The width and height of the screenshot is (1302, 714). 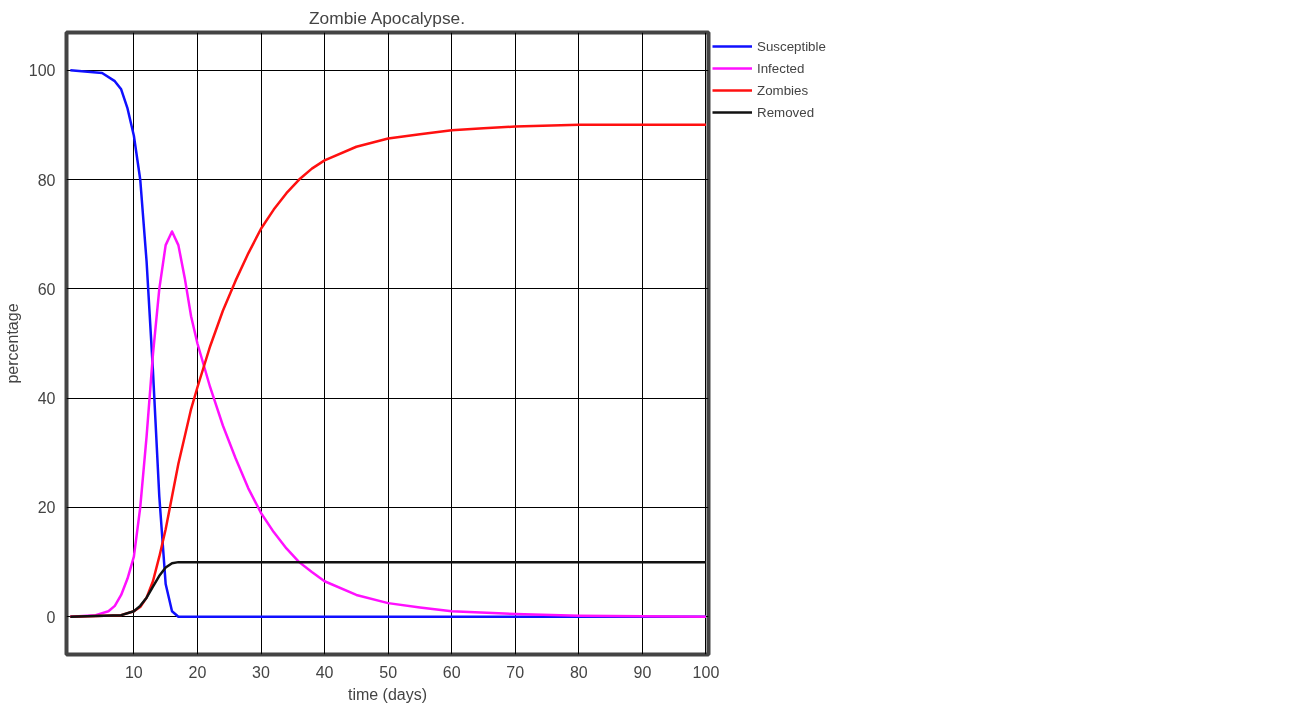 What do you see at coordinates (42, 71) in the screenshot?
I see `y-tick-label: 100` at bounding box center [42, 71].